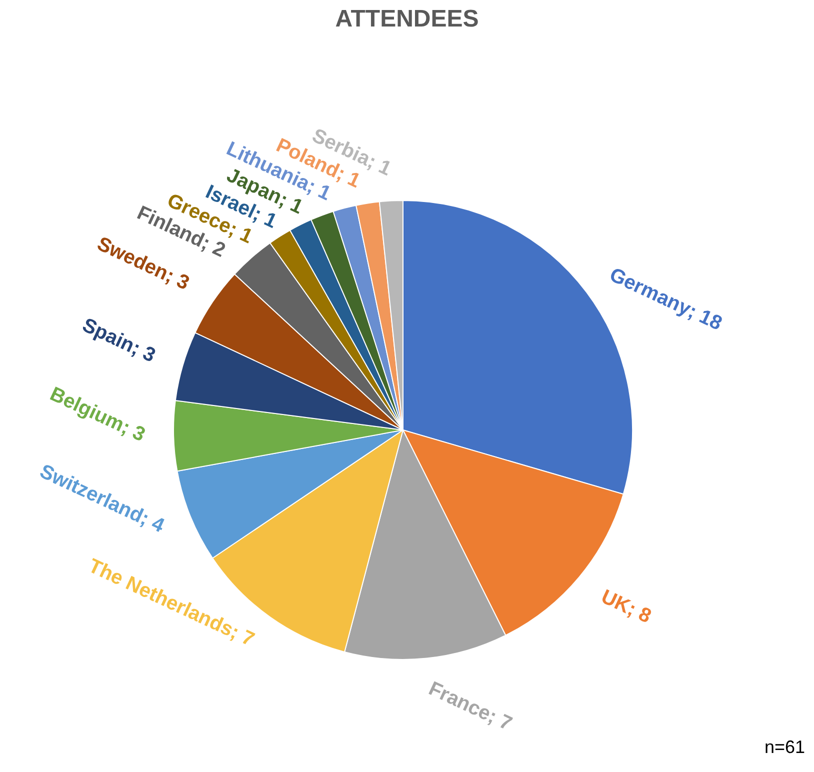 The width and height of the screenshot is (814, 772). What do you see at coordinates (407, 19) in the screenshot?
I see `chart-title: ATTENDEES` at bounding box center [407, 19].